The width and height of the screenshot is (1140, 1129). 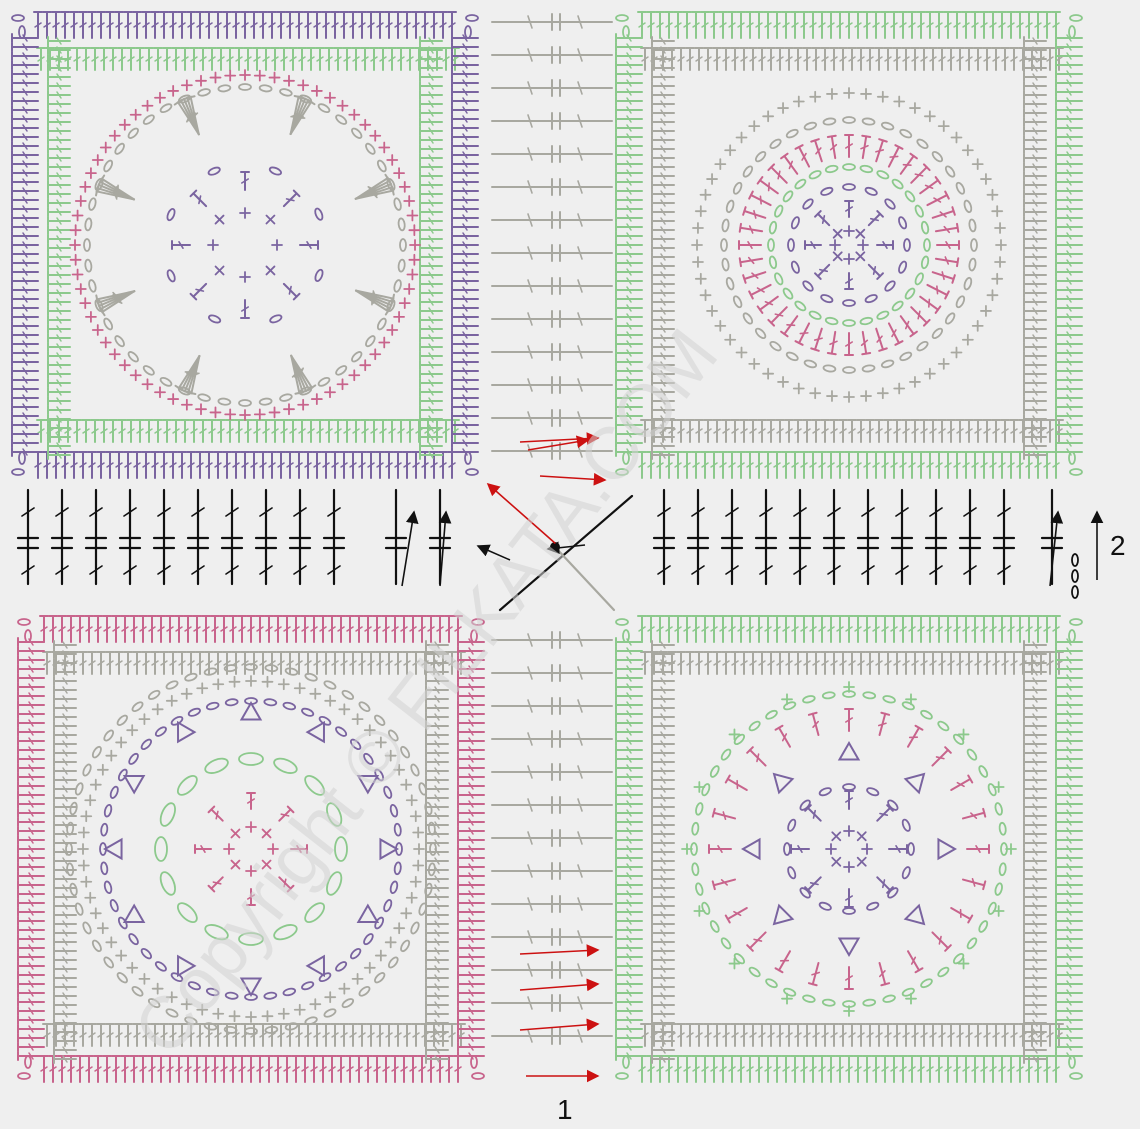 What do you see at coordinates (552, 236) in the screenshot?
I see `join-strip-vertical-top` at bounding box center [552, 236].